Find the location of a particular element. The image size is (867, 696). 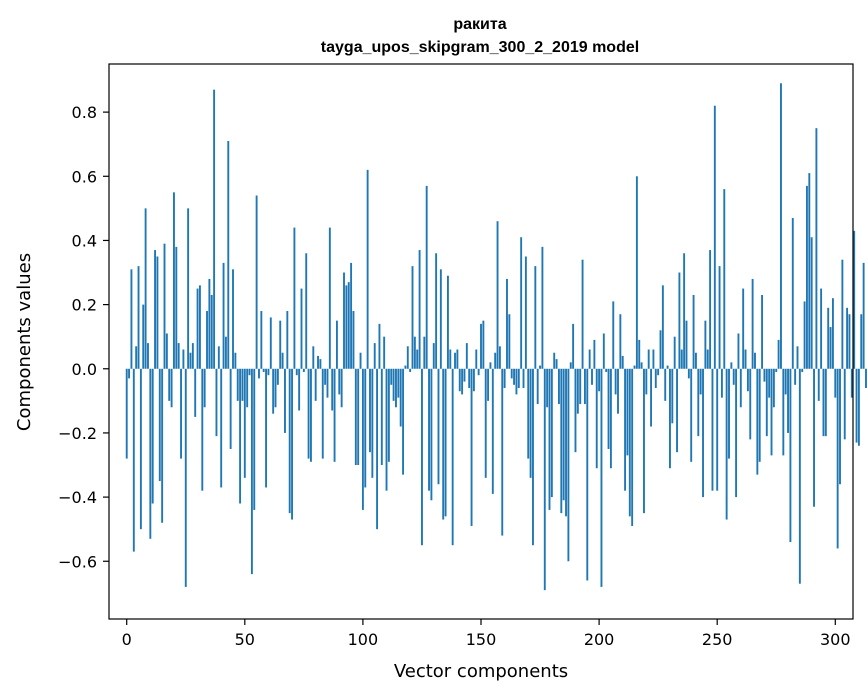

y-axis-ticks: −0.6 −0.4 −0.2 0.0 0.2 0.4 0.6 0.8 is located at coordinates (83, 337).